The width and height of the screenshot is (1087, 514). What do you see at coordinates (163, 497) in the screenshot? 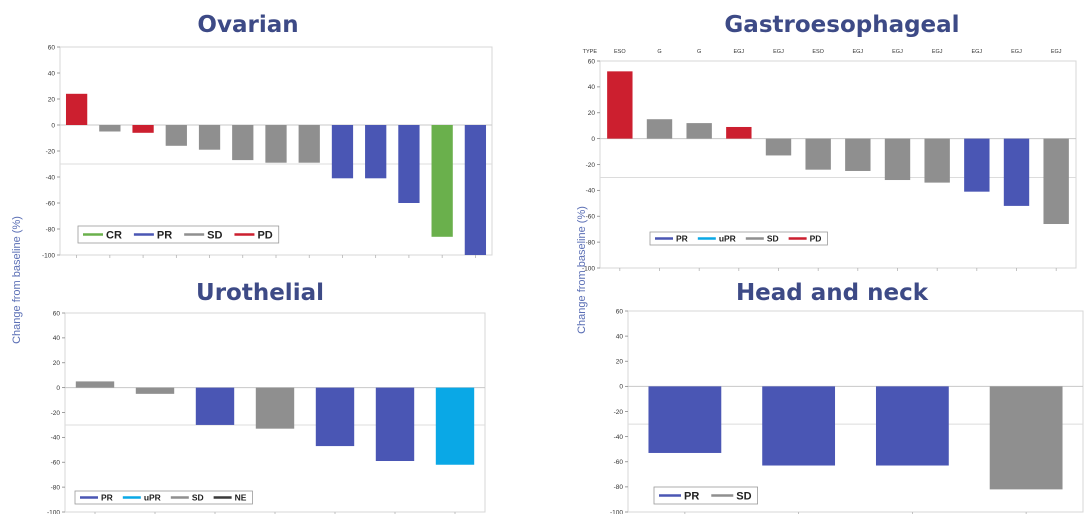
I see `legend-urothelial: PR uPR SD NE` at bounding box center [163, 497].